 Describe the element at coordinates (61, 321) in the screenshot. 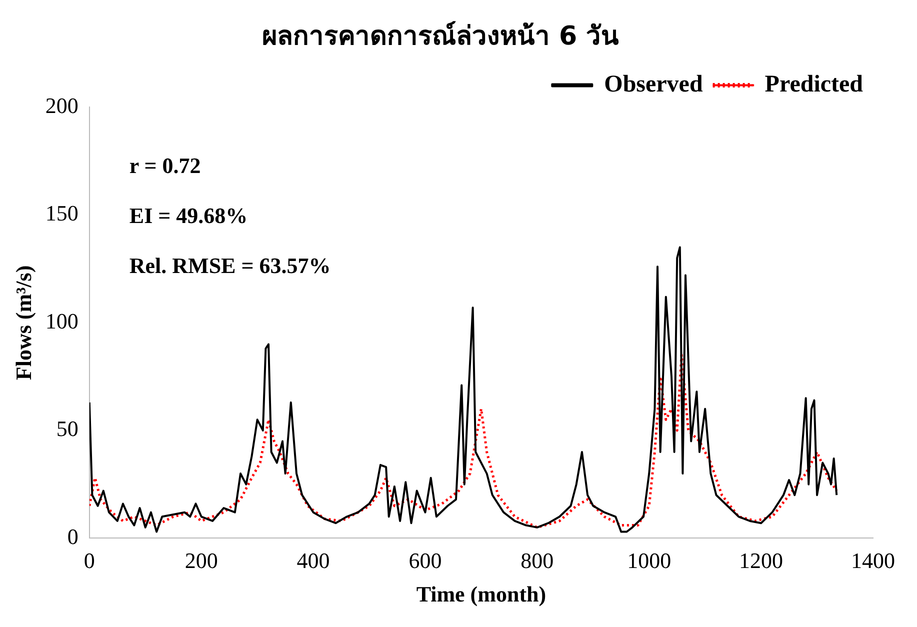

I see `y-tick-label: 100` at that location.